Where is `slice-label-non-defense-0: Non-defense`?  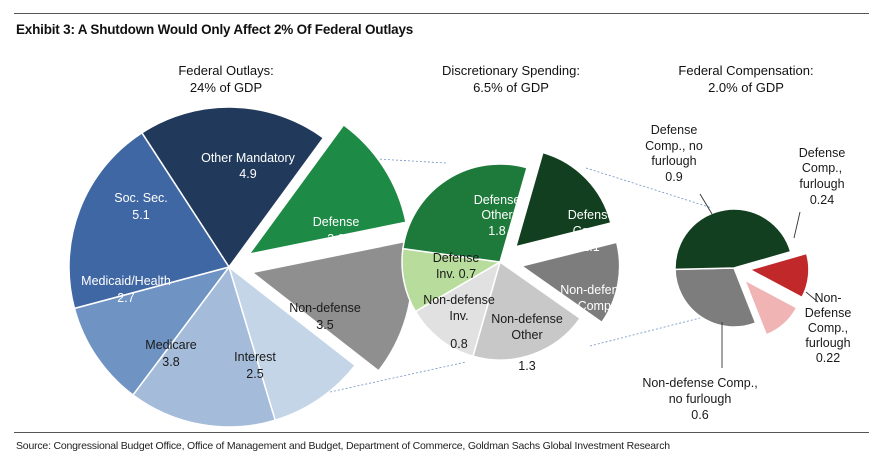 slice-label-non-defense-0: Non-defense is located at coordinates (325, 308).